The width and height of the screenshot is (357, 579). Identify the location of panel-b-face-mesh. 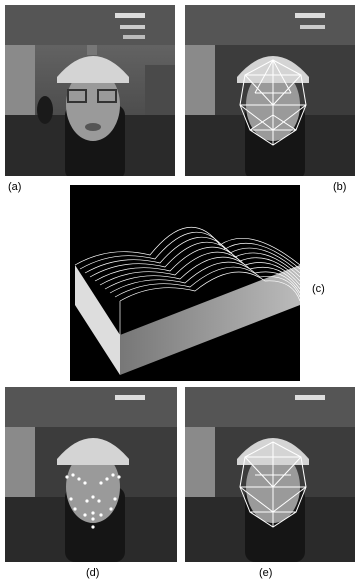
(270, 90).